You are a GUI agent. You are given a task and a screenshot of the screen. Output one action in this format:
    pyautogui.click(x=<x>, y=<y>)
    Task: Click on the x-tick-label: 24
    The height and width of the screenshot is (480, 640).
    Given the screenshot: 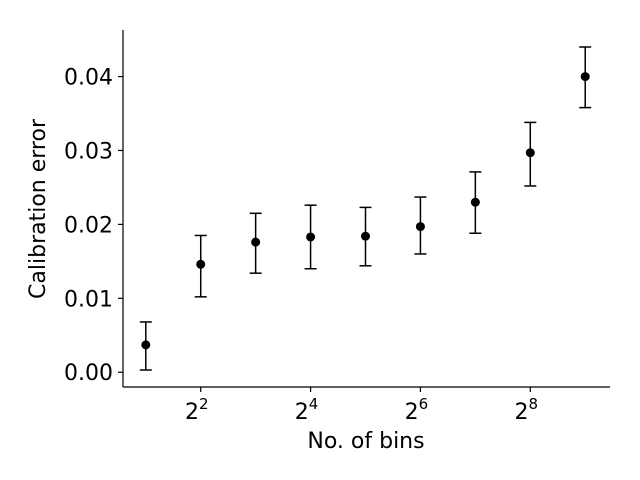 What is the action you would take?
    pyautogui.click(x=307, y=410)
    